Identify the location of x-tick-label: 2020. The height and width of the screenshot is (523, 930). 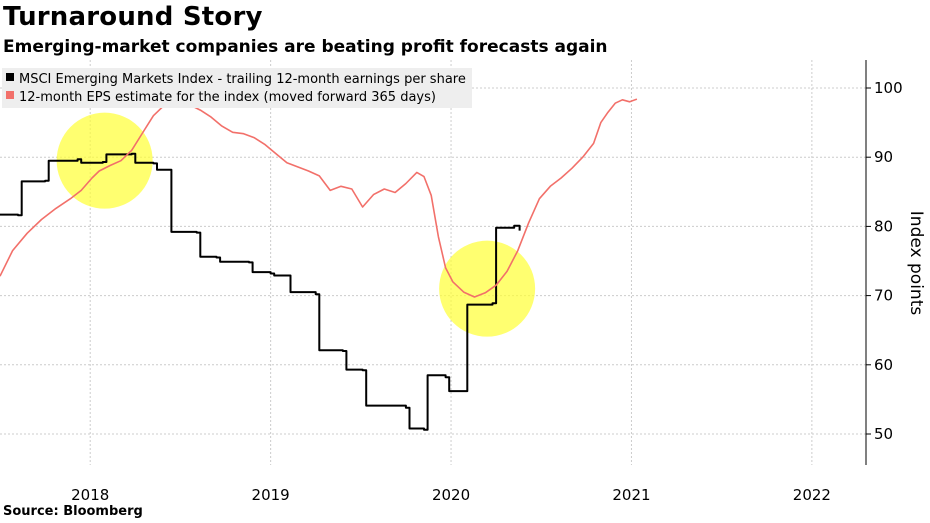
(451, 495).